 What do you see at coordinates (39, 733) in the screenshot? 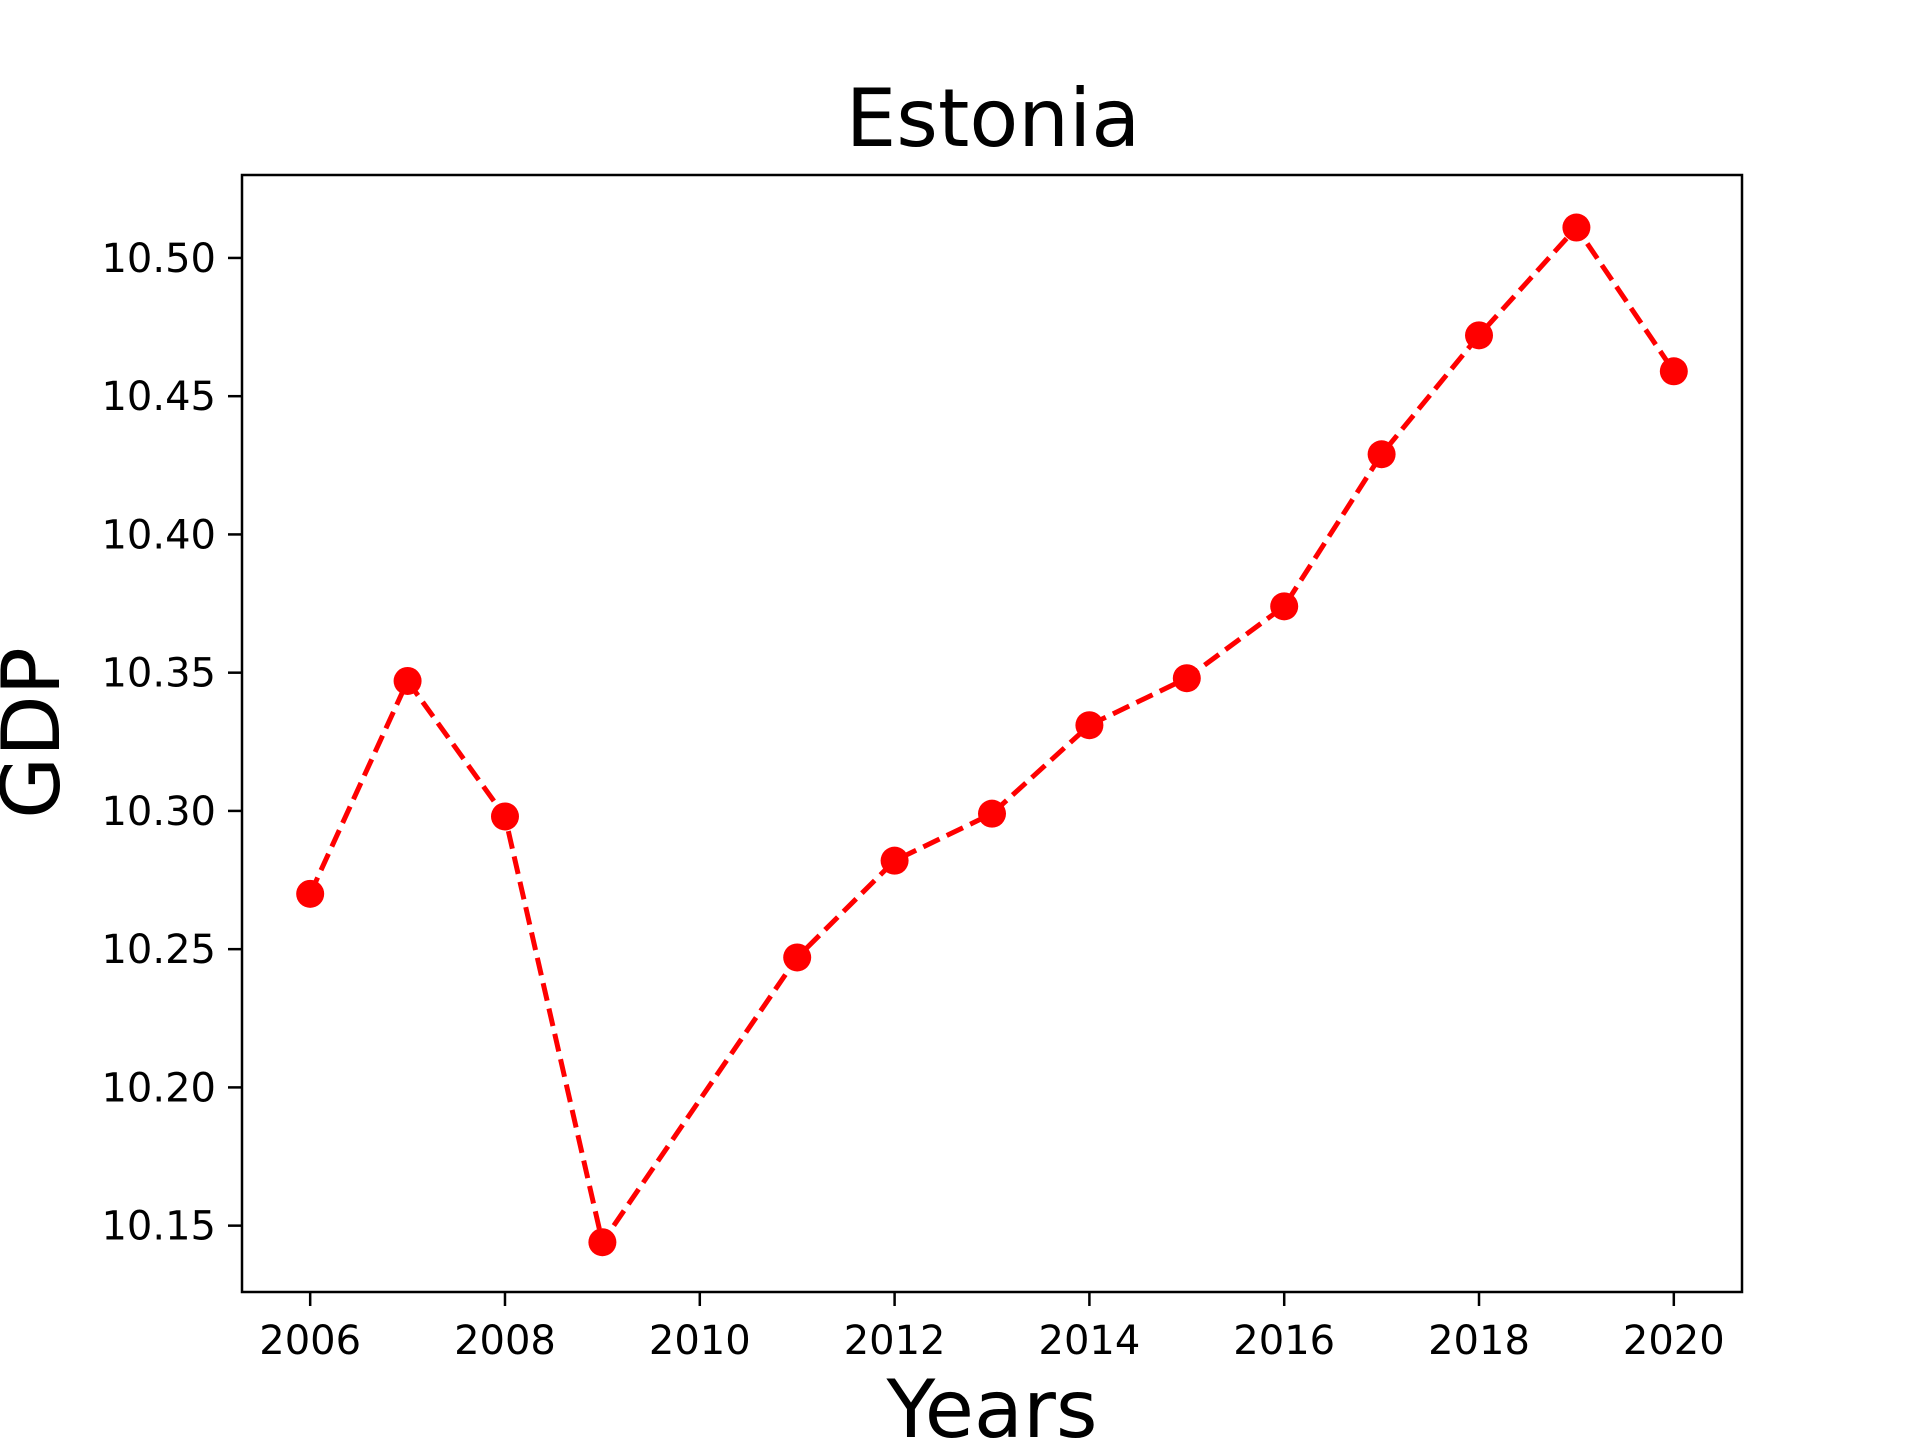
I see `y-axis-label: GDP` at bounding box center [39, 733].